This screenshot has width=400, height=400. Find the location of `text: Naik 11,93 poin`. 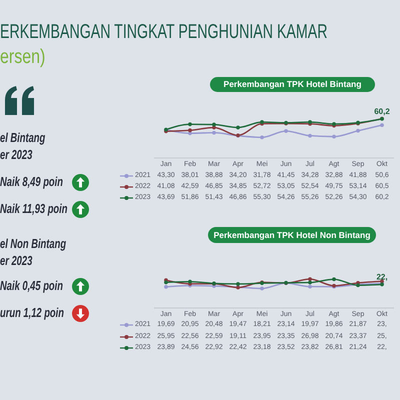

text: Naik 11,93 poin is located at coordinates (34, 209).